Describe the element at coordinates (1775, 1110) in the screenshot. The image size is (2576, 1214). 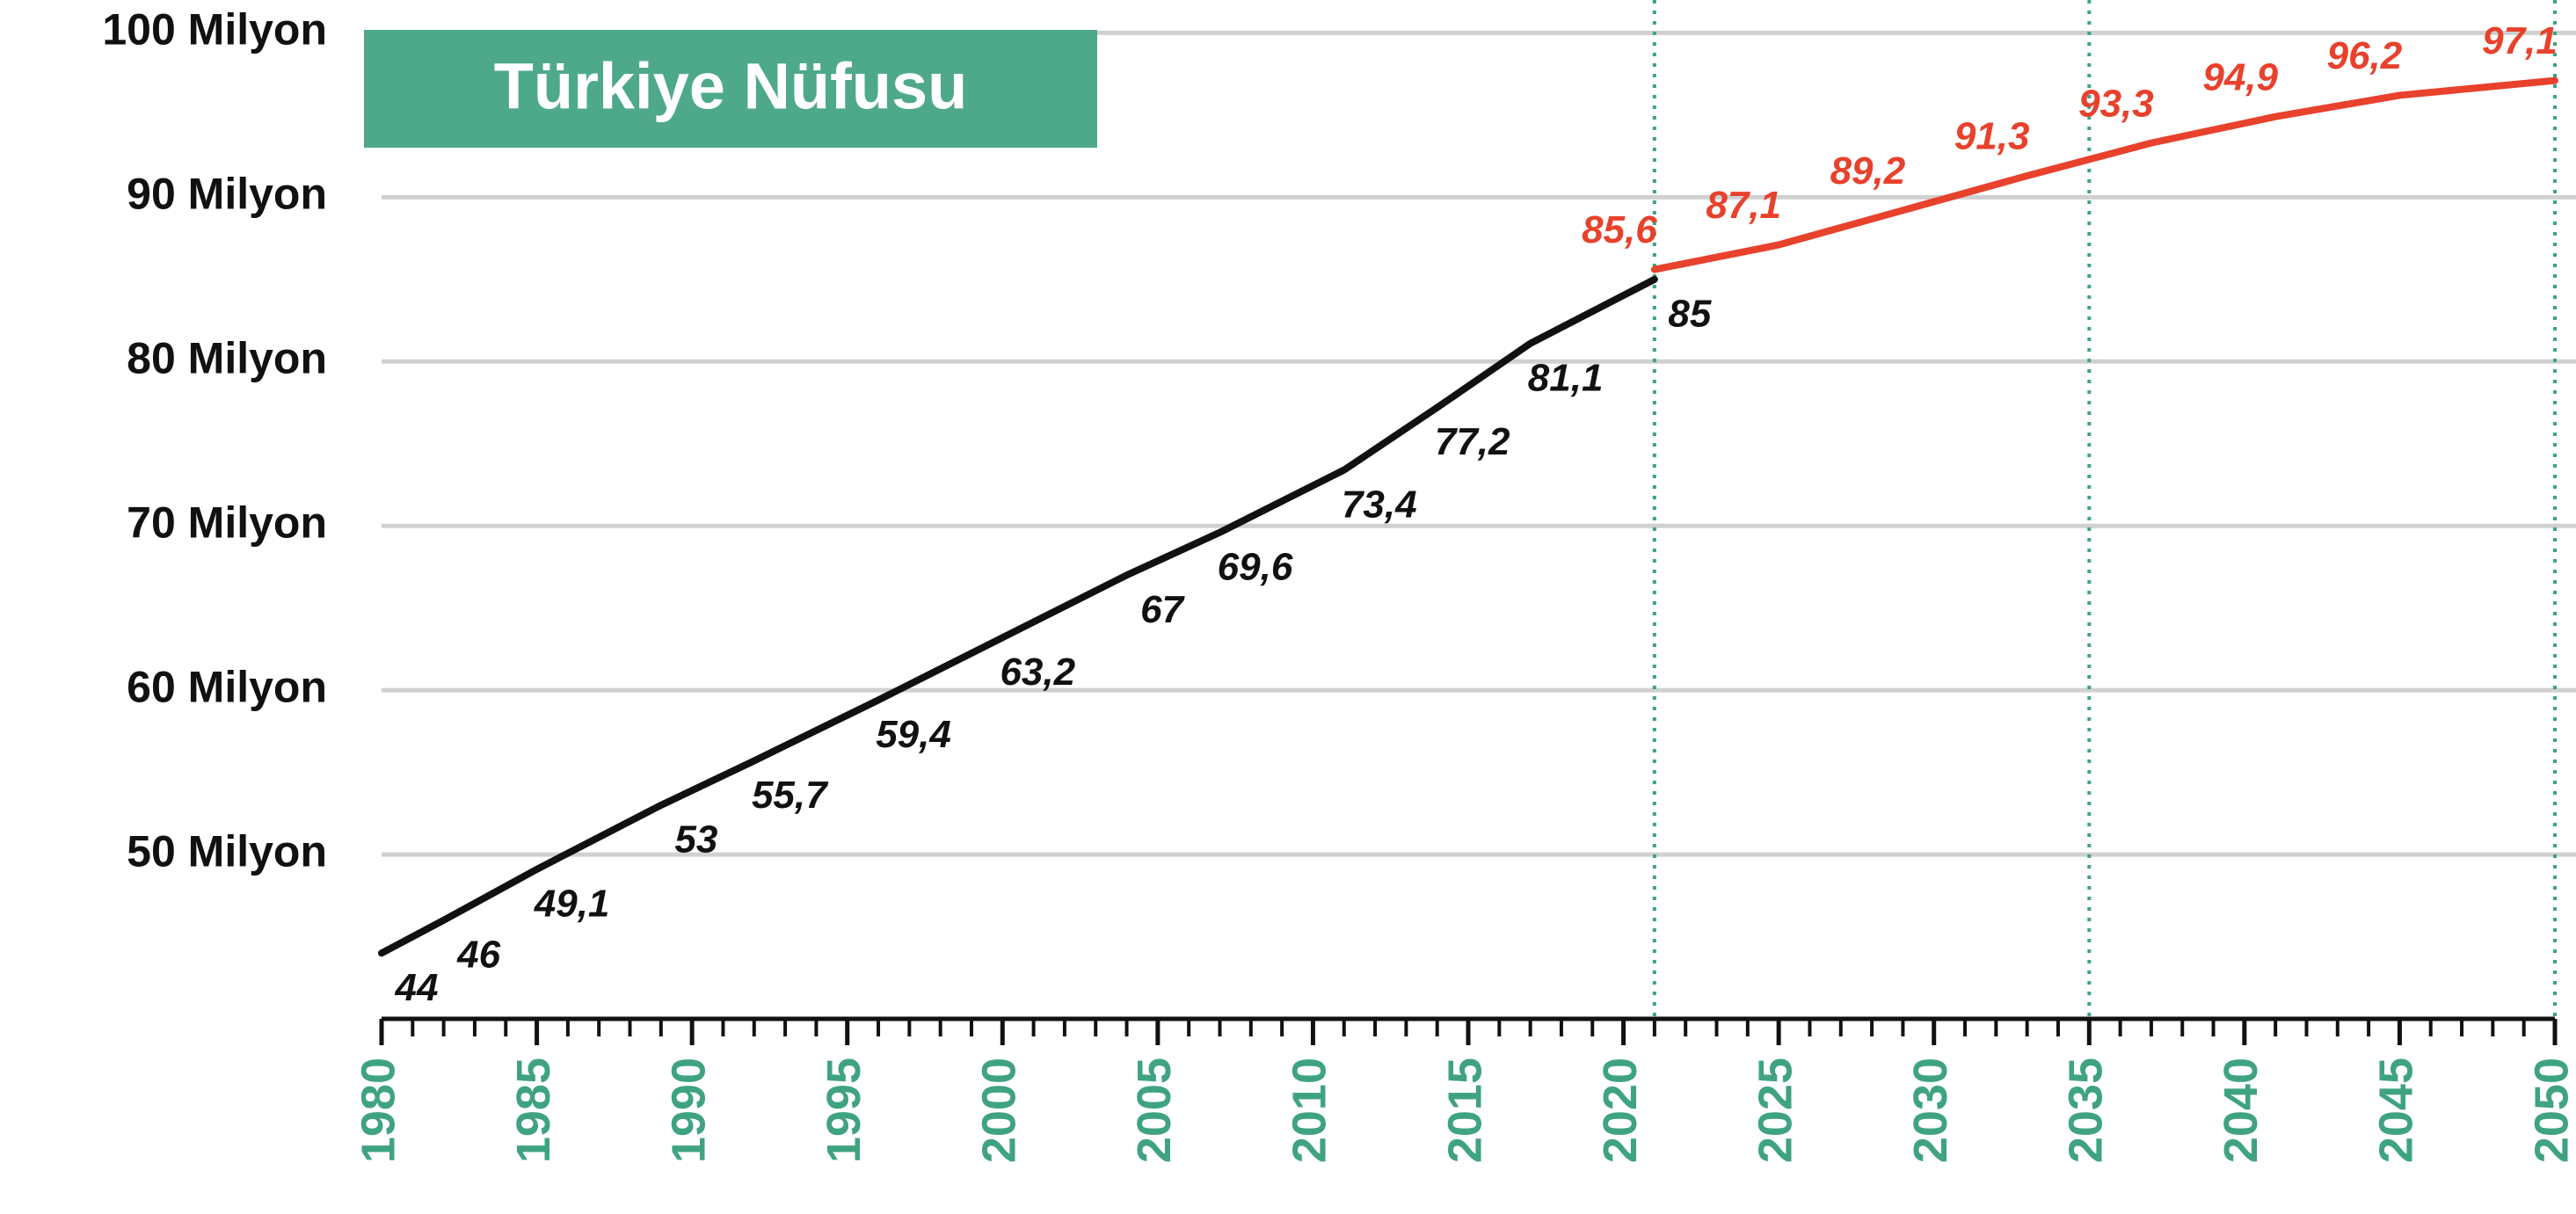
I see `x-tick-label: 2025` at that location.